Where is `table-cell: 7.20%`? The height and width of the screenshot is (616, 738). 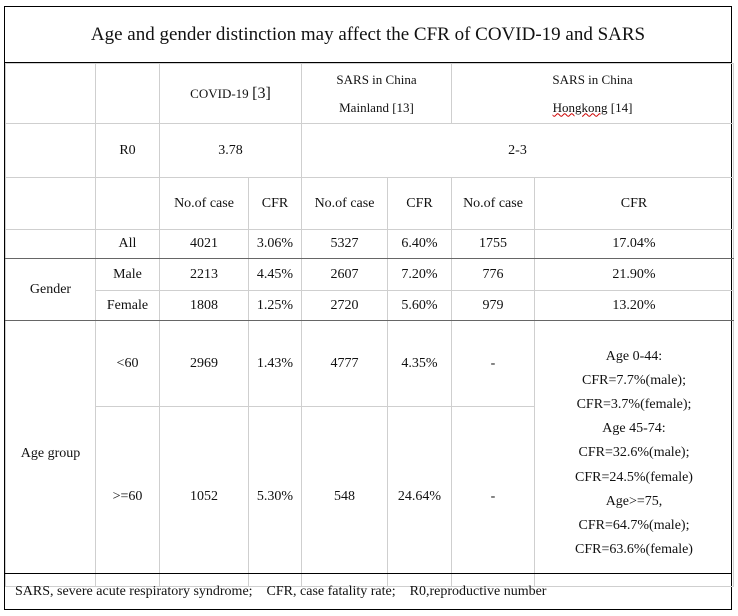
table-cell: 7.20% is located at coordinates (419, 274).